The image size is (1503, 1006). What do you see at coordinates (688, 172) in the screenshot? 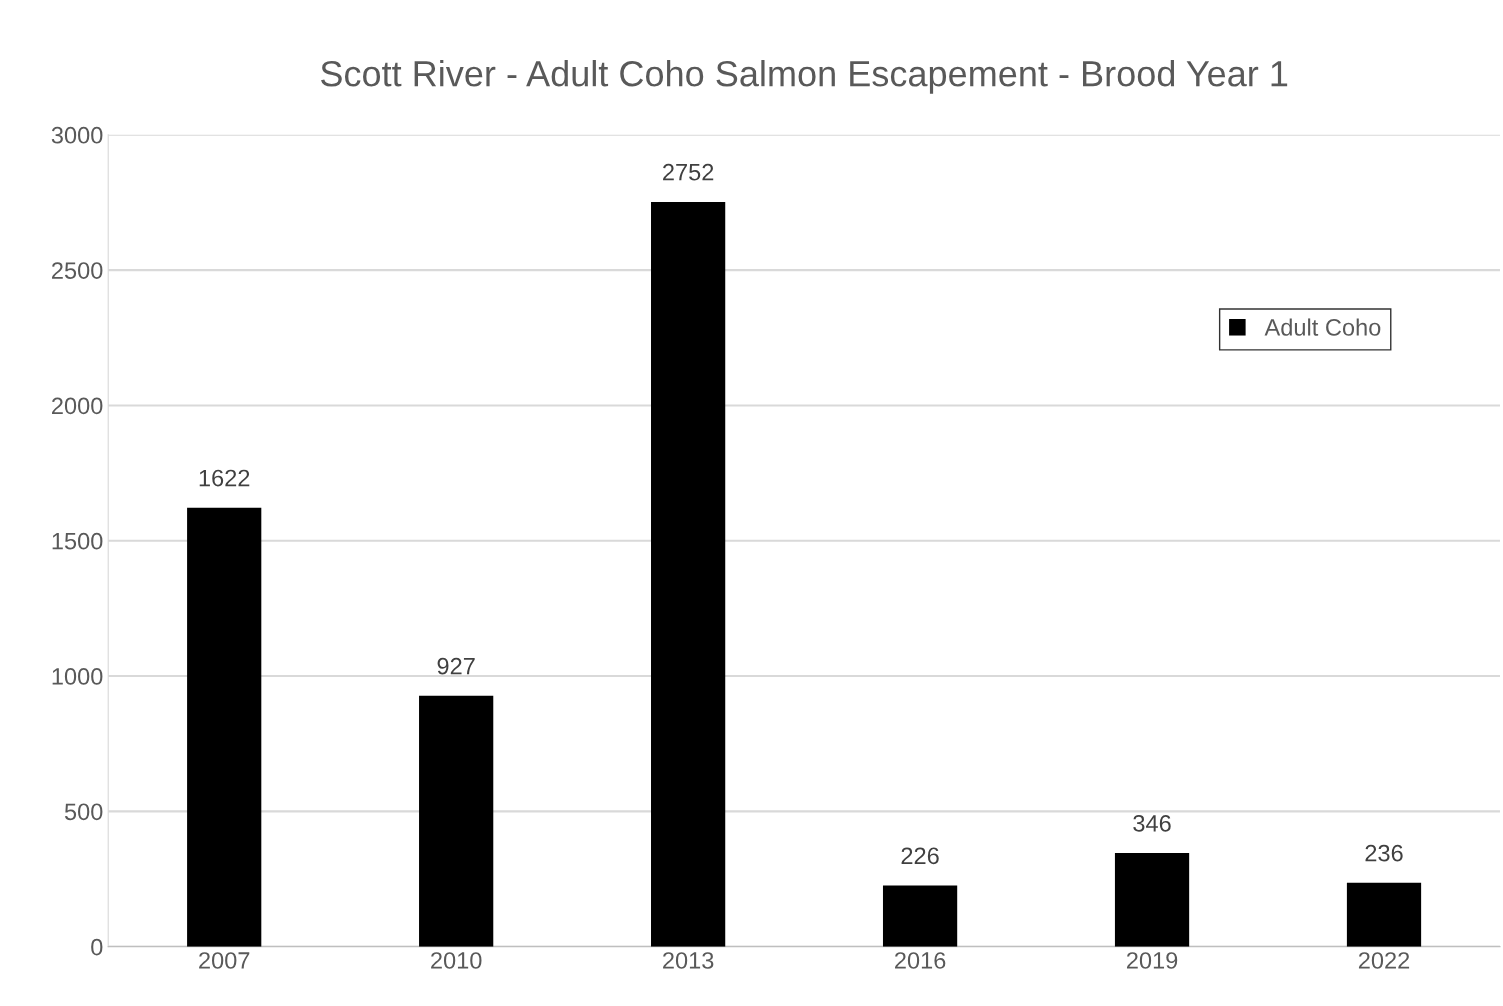
I see `data-label: 2752` at bounding box center [688, 172].